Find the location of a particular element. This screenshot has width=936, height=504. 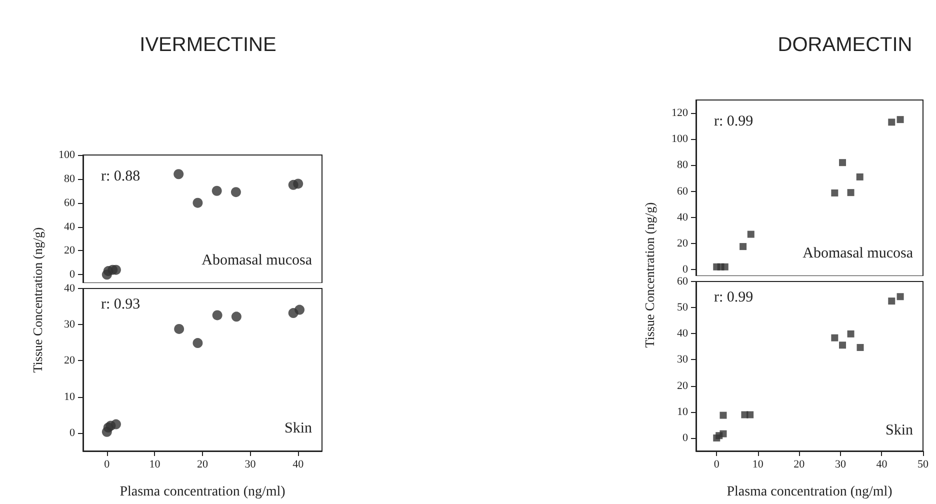

annotation: r: 0.88 is located at coordinates (120, 176).